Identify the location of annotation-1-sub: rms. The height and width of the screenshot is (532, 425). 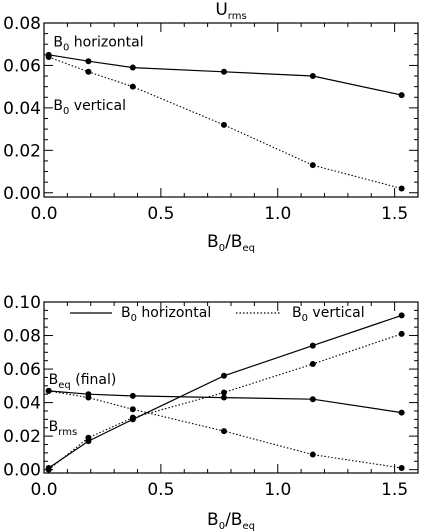
(67, 432).